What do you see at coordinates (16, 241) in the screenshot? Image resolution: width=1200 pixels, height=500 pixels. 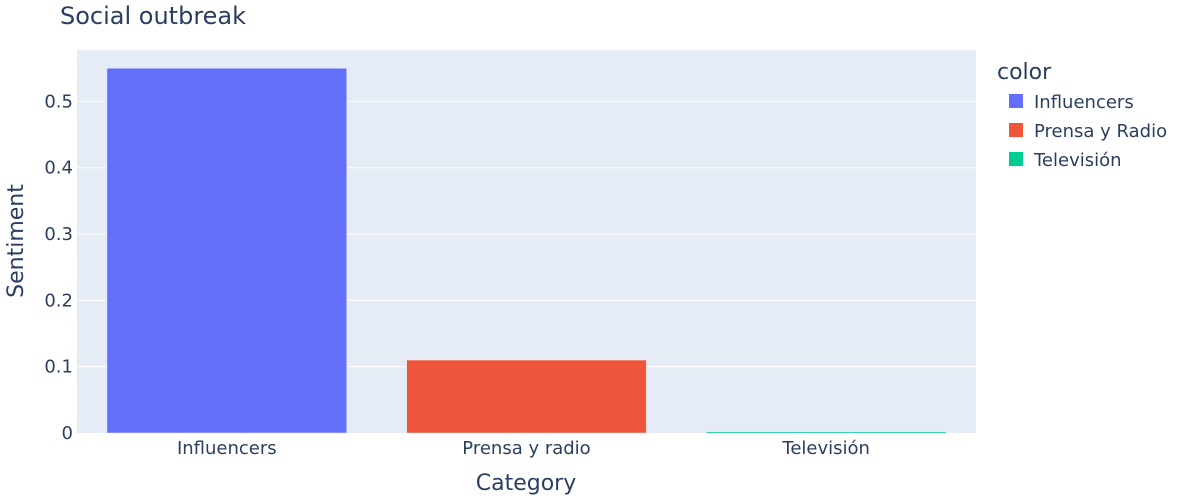 I see `y-axis-title: Sentiment` at bounding box center [16, 241].